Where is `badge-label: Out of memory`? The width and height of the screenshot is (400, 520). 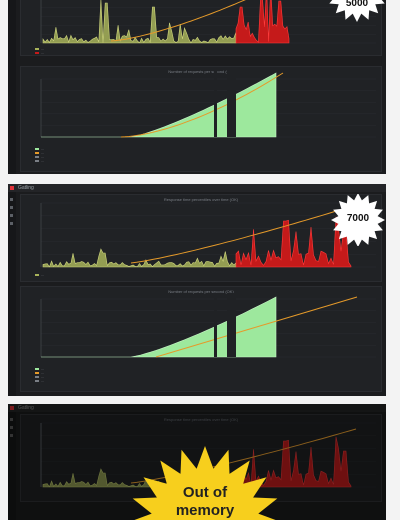 badge-label: Out of memory is located at coordinates (205, 502).